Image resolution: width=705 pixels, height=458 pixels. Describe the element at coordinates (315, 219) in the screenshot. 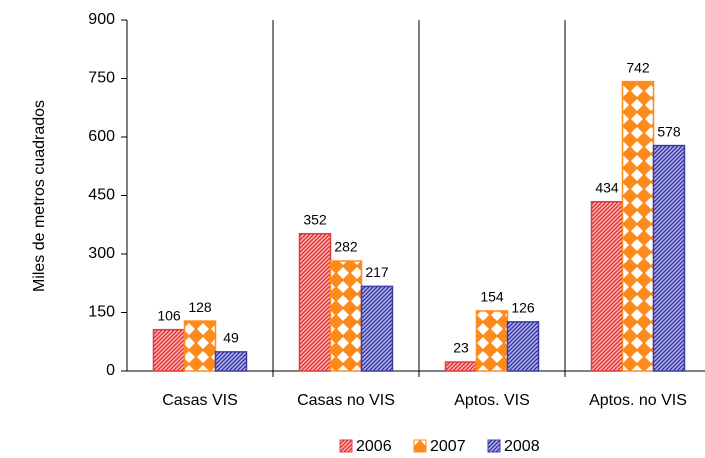

I see `value-label: 352` at that location.